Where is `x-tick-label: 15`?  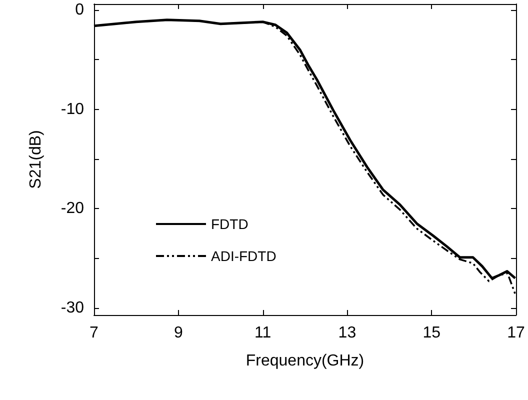 x-tick-label: 15 is located at coordinates (431, 333).